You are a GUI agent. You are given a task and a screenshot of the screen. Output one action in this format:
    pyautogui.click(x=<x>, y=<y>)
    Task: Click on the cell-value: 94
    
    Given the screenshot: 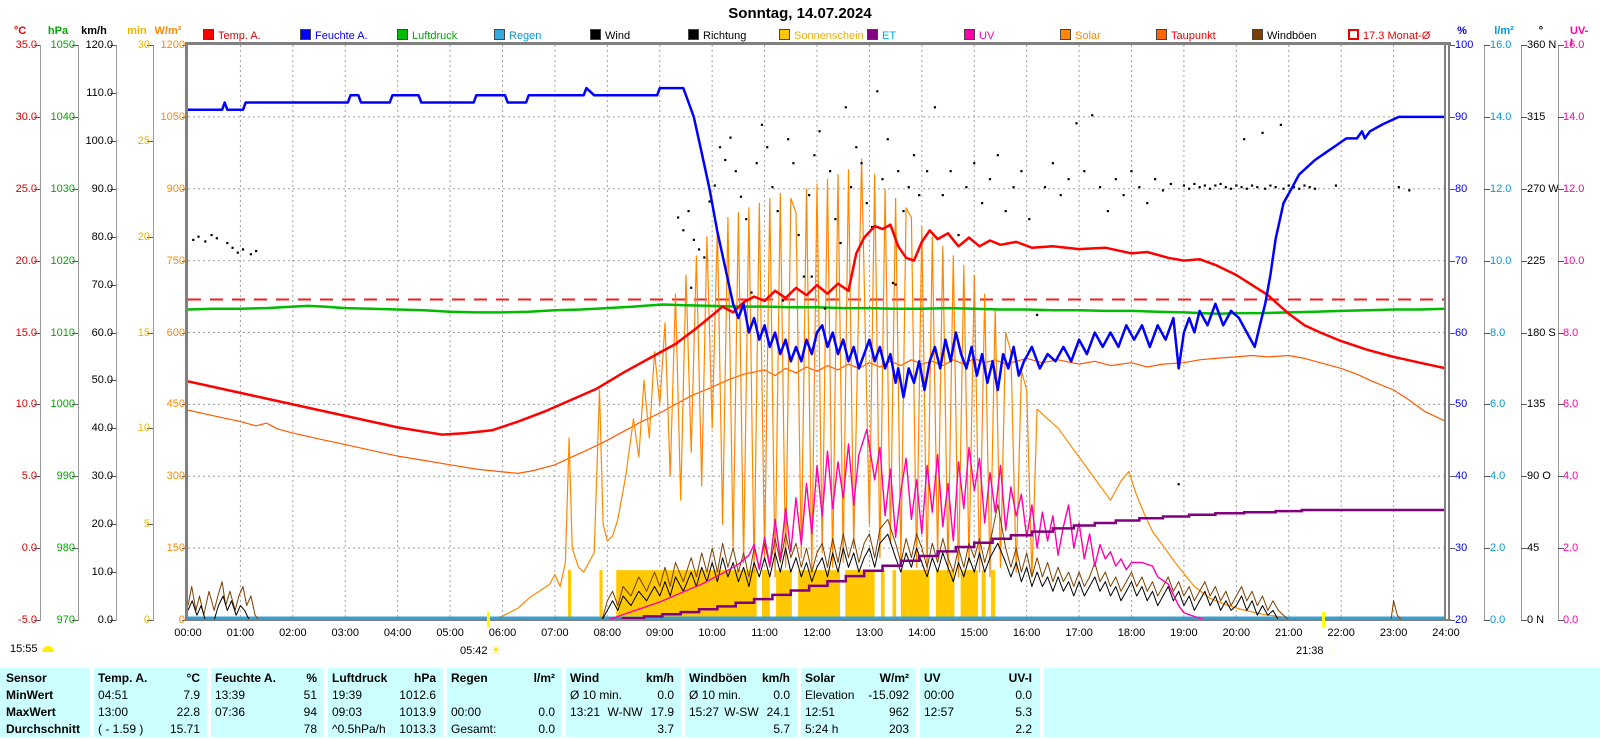 What is the action you would take?
    pyautogui.click(x=310, y=711)
    